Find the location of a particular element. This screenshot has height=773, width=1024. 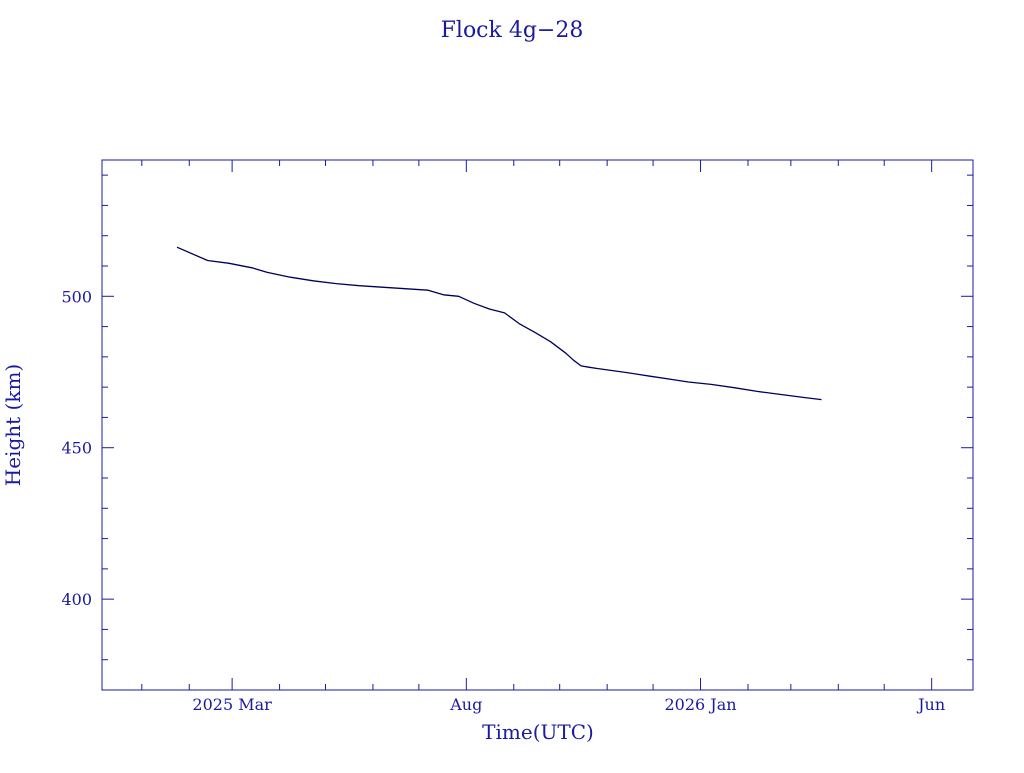

x-axis-title: Time(UTC) is located at coordinates (538, 732).